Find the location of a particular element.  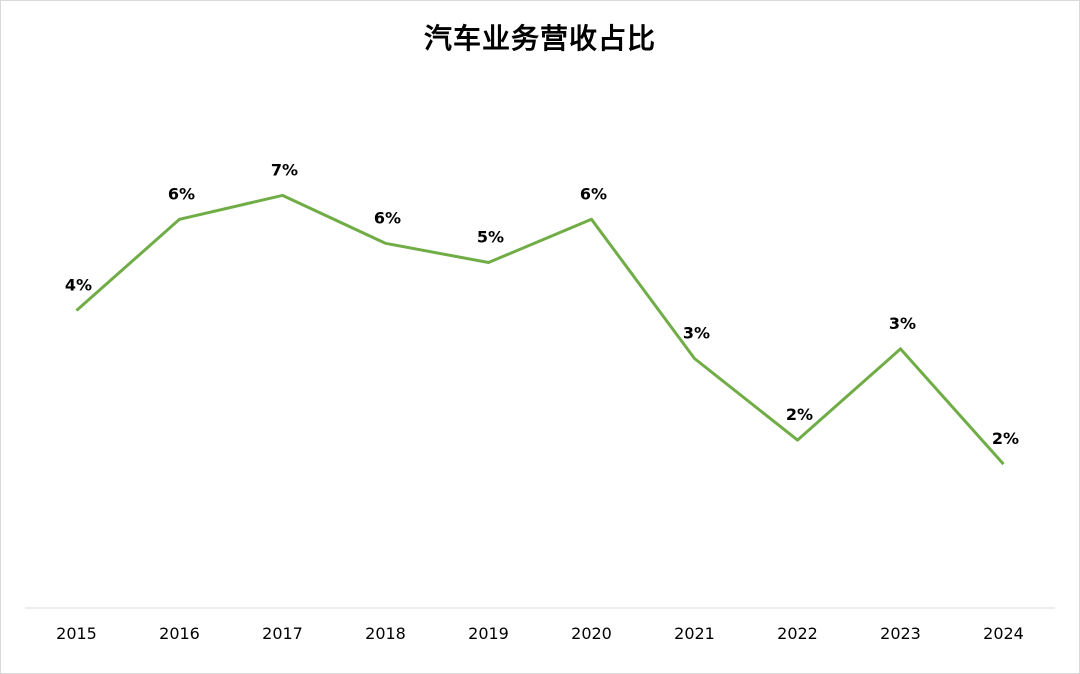

x-tick-label: 2020 is located at coordinates (591, 633).